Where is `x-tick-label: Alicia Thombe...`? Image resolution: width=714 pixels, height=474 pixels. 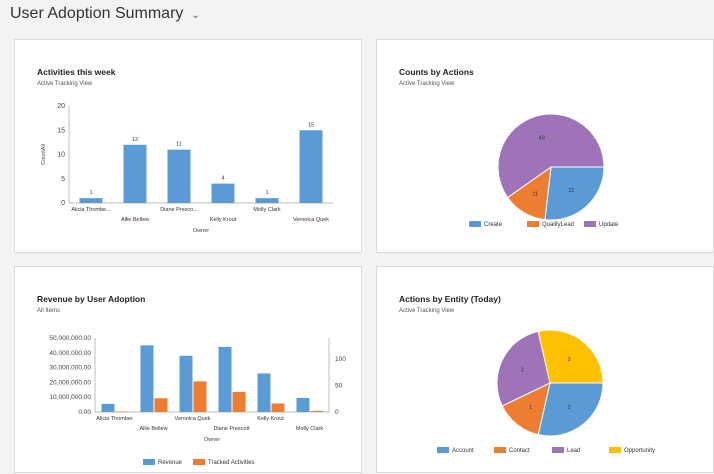
x-tick-label: Alicia Thombe... is located at coordinates (91, 210).